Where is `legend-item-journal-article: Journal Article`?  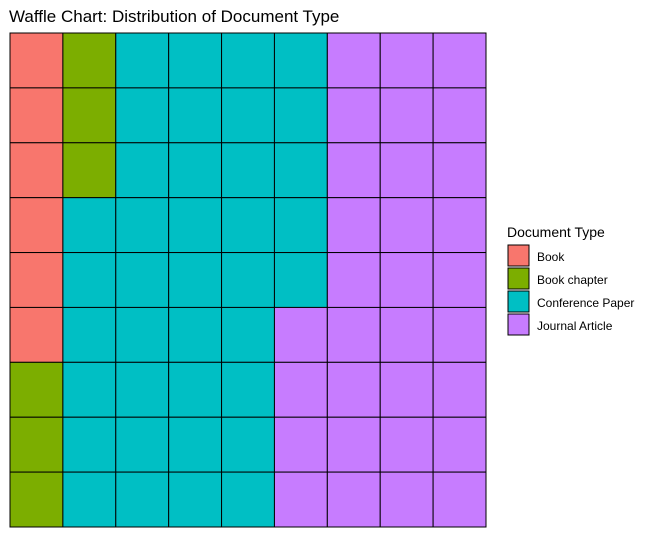 legend-item-journal-article: Journal Article is located at coordinates (560, 324).